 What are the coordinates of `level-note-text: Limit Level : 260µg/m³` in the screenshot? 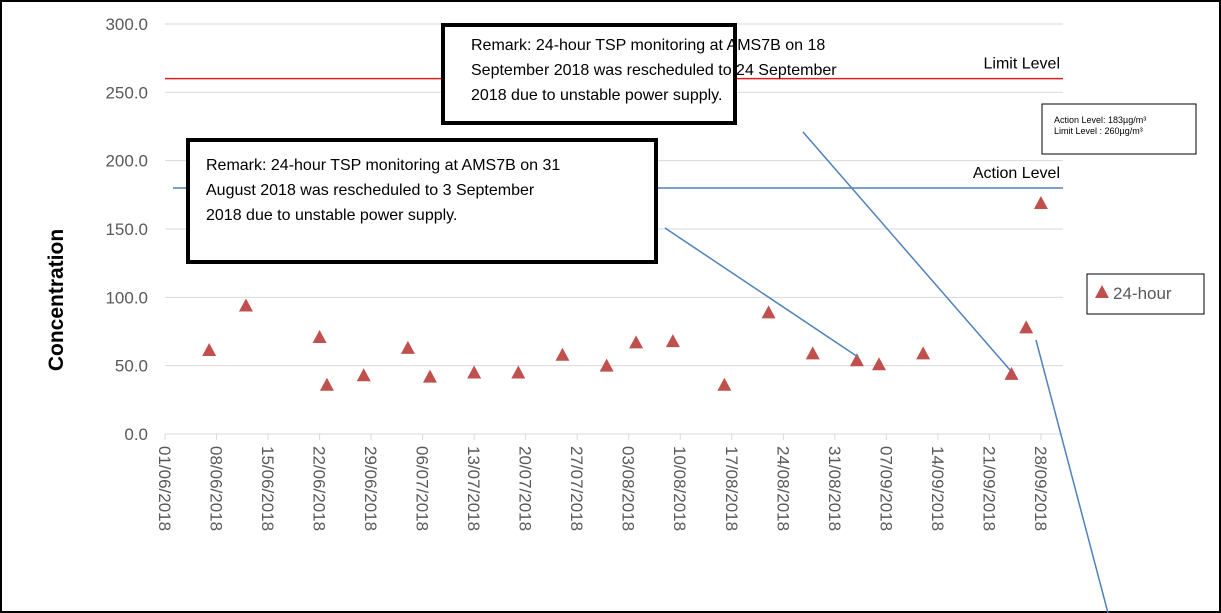 It's located at (1098, 131).